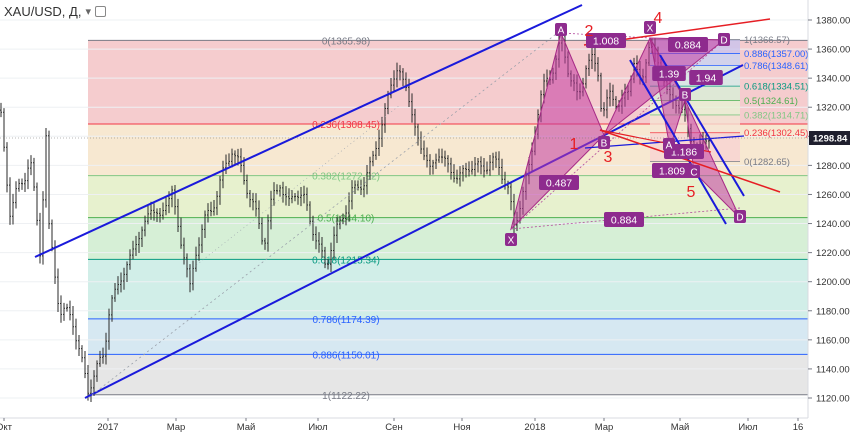 This screenshot has width=850, height=433. Describe the element at coordinates (534, 427) in the screenshot. I see `time-tick-label: 2018` at that location.